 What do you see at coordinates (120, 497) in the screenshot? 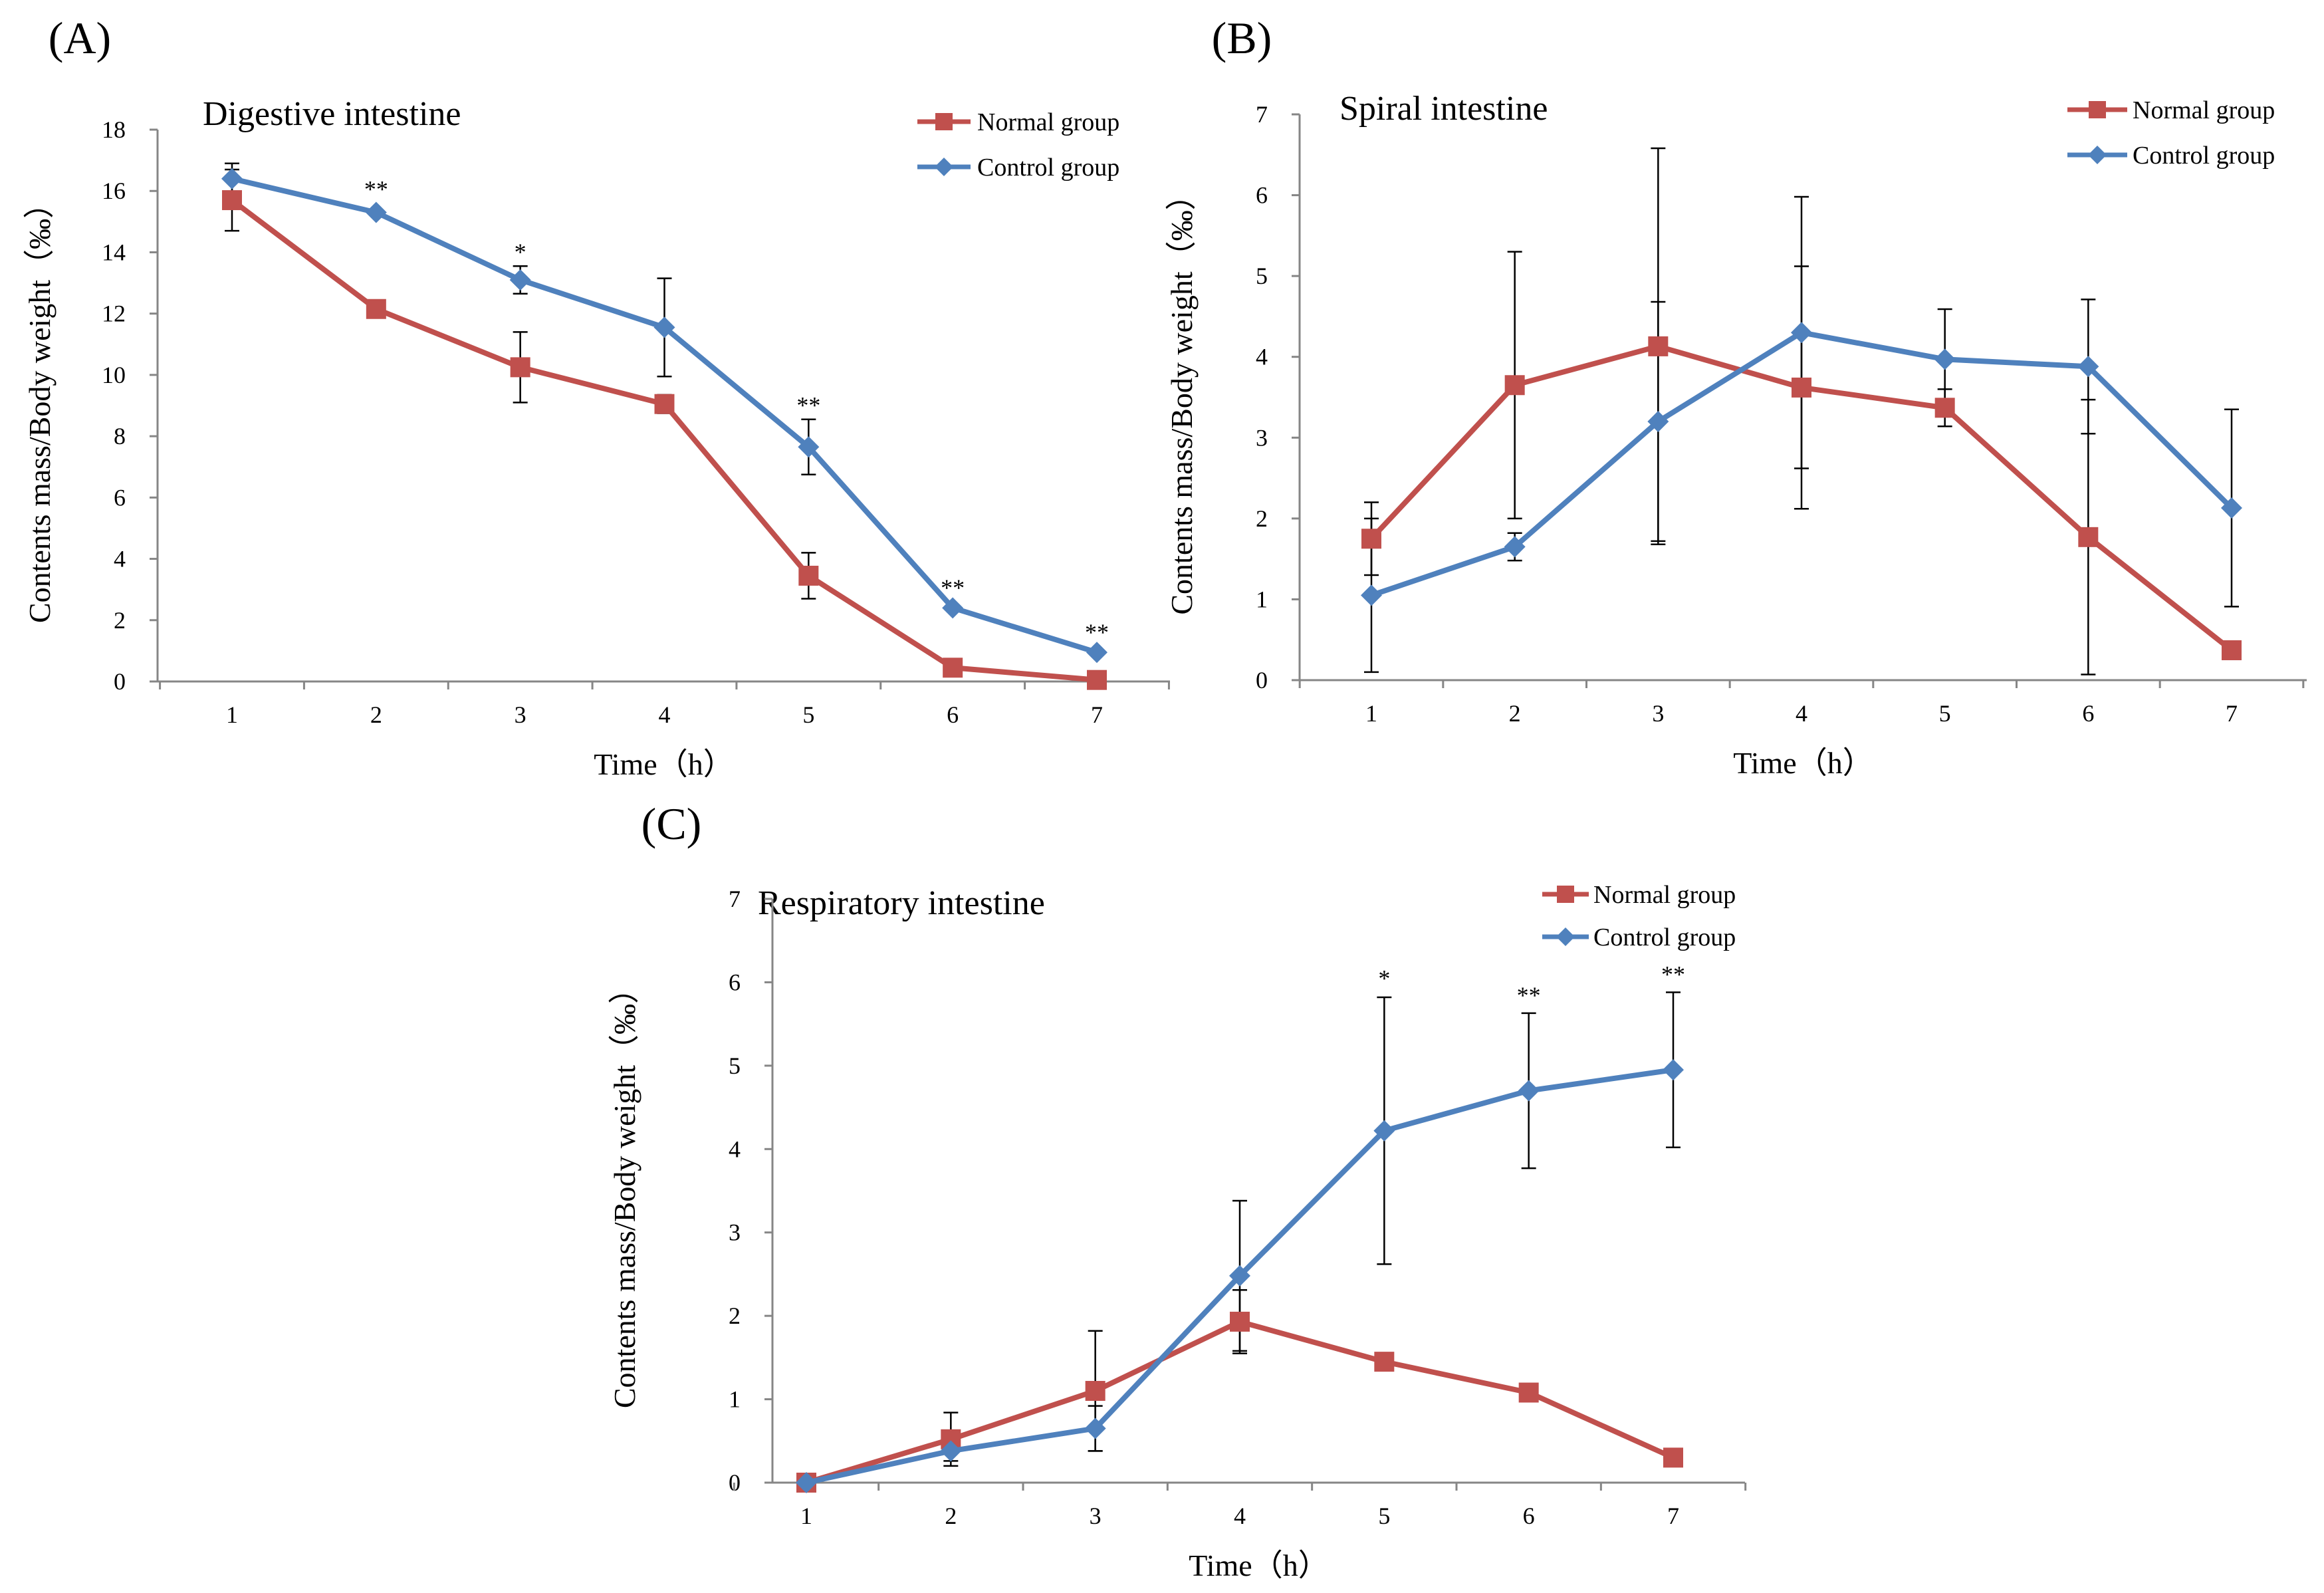
I see `chart-a-y-tick-label: 6` at bounding box center [120, 497].